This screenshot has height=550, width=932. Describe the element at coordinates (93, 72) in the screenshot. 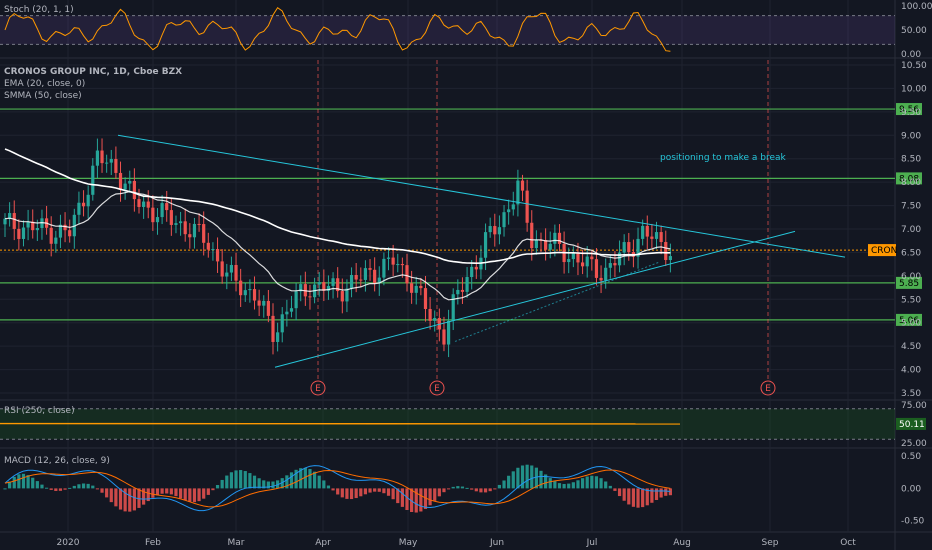

I see `price-title: CRONOS GROUP INC, 1D, Cboe BZX` at that location.